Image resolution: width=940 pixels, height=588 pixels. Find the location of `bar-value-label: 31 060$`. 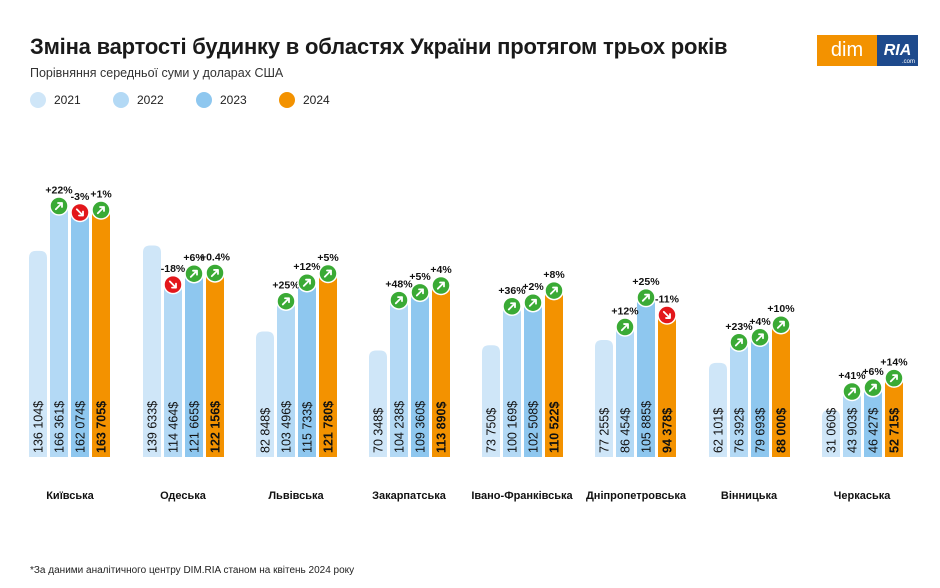

bar-value-label: 31 060$ is located at coordinates (832, 430).